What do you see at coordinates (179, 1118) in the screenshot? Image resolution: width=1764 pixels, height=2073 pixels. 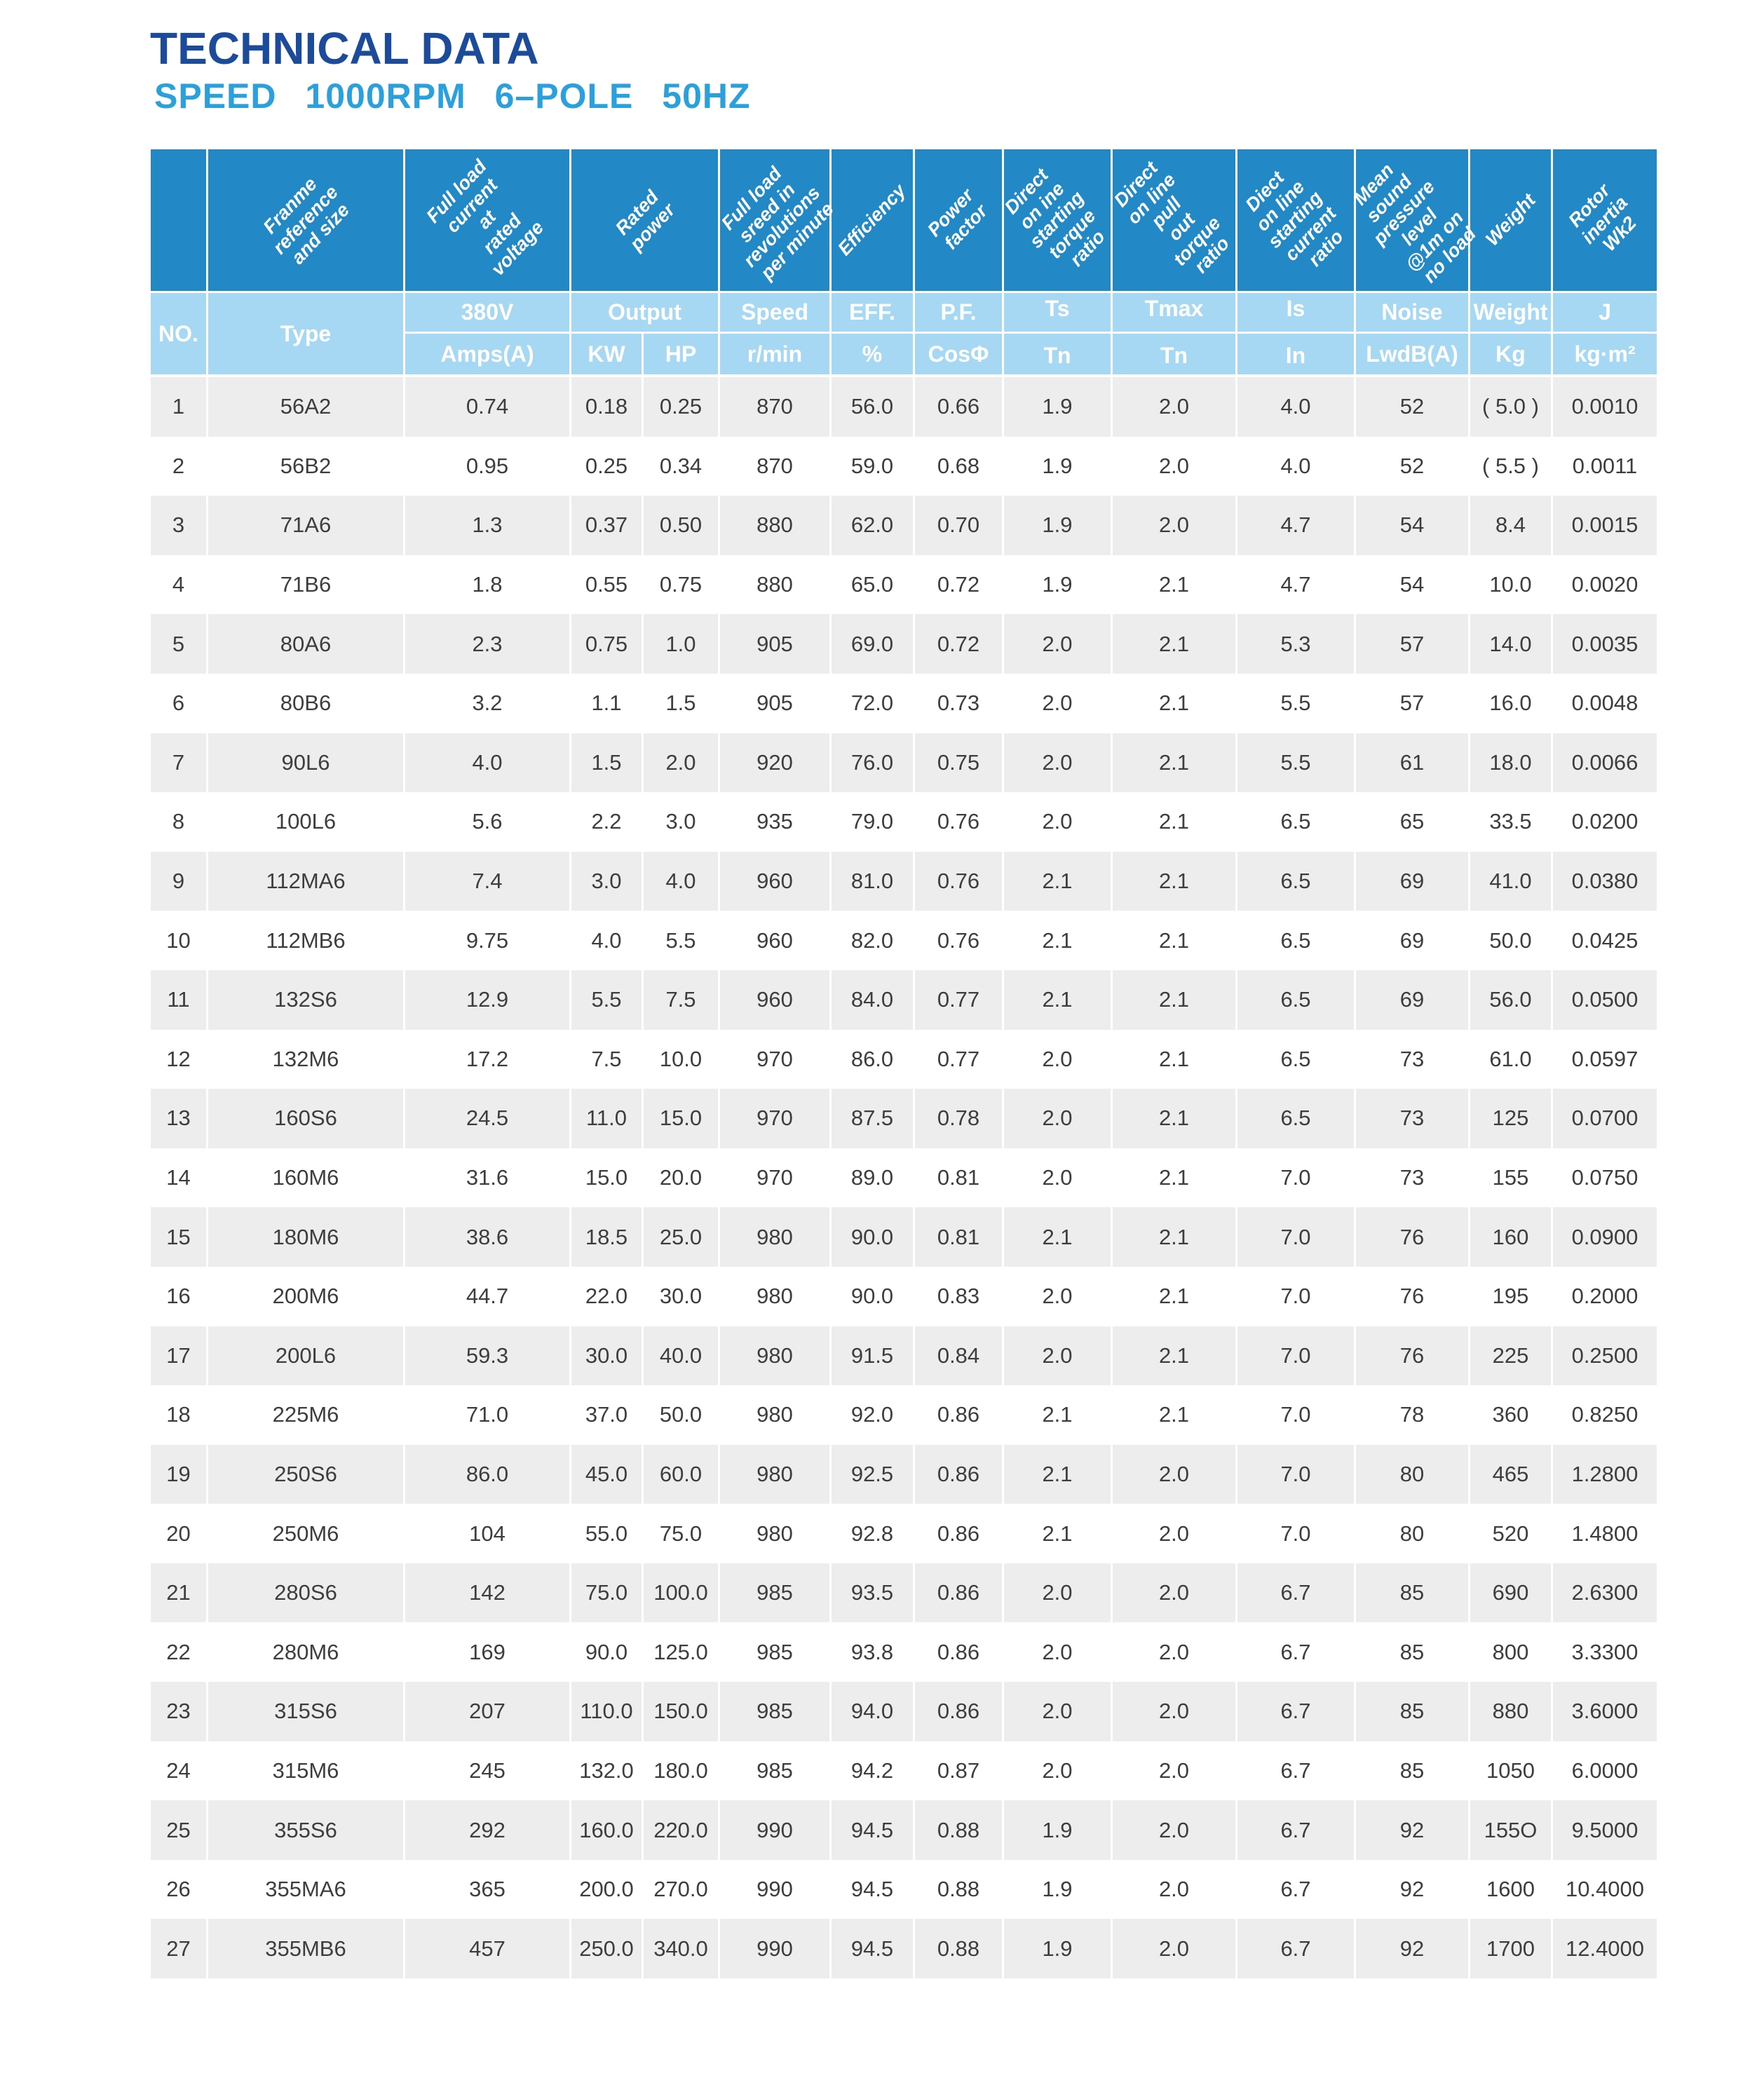 I see `table-cell: 13` at bounding box center [179, 1118].